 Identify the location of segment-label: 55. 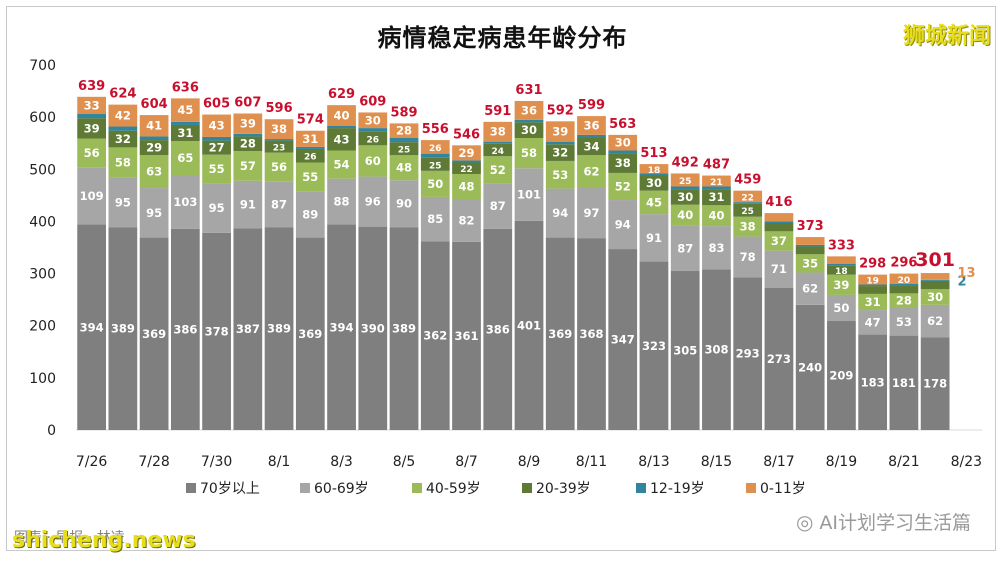
(310, 177).